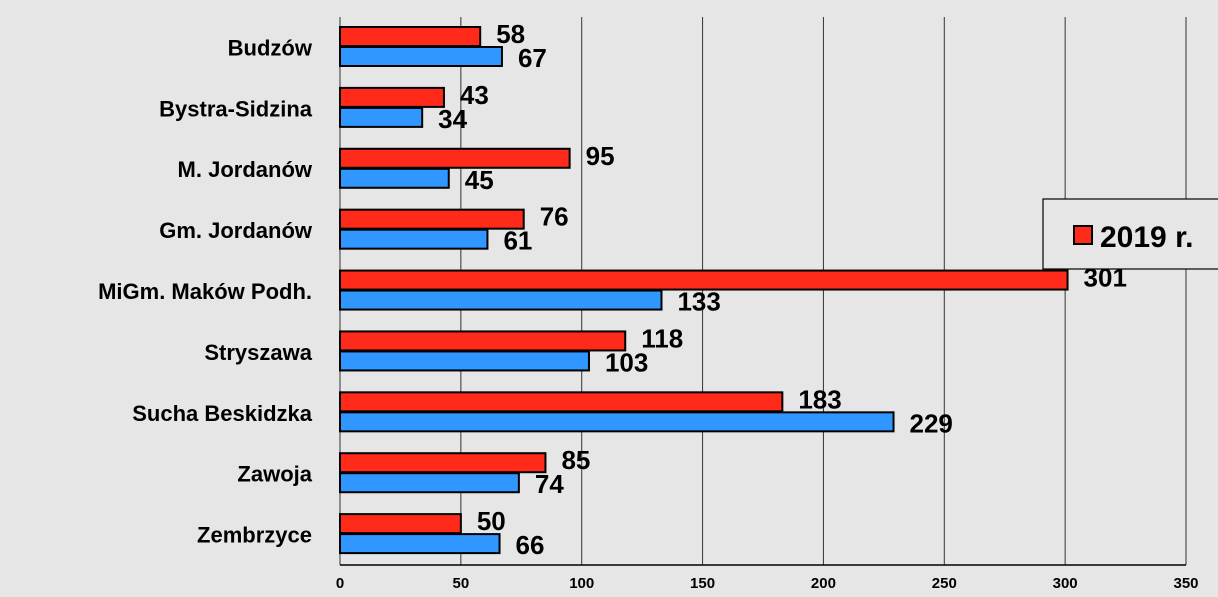  Describe the element at coordinates (236, 108) in the screenshot. I see `category-label: Bystra-Sidzina` at that location.